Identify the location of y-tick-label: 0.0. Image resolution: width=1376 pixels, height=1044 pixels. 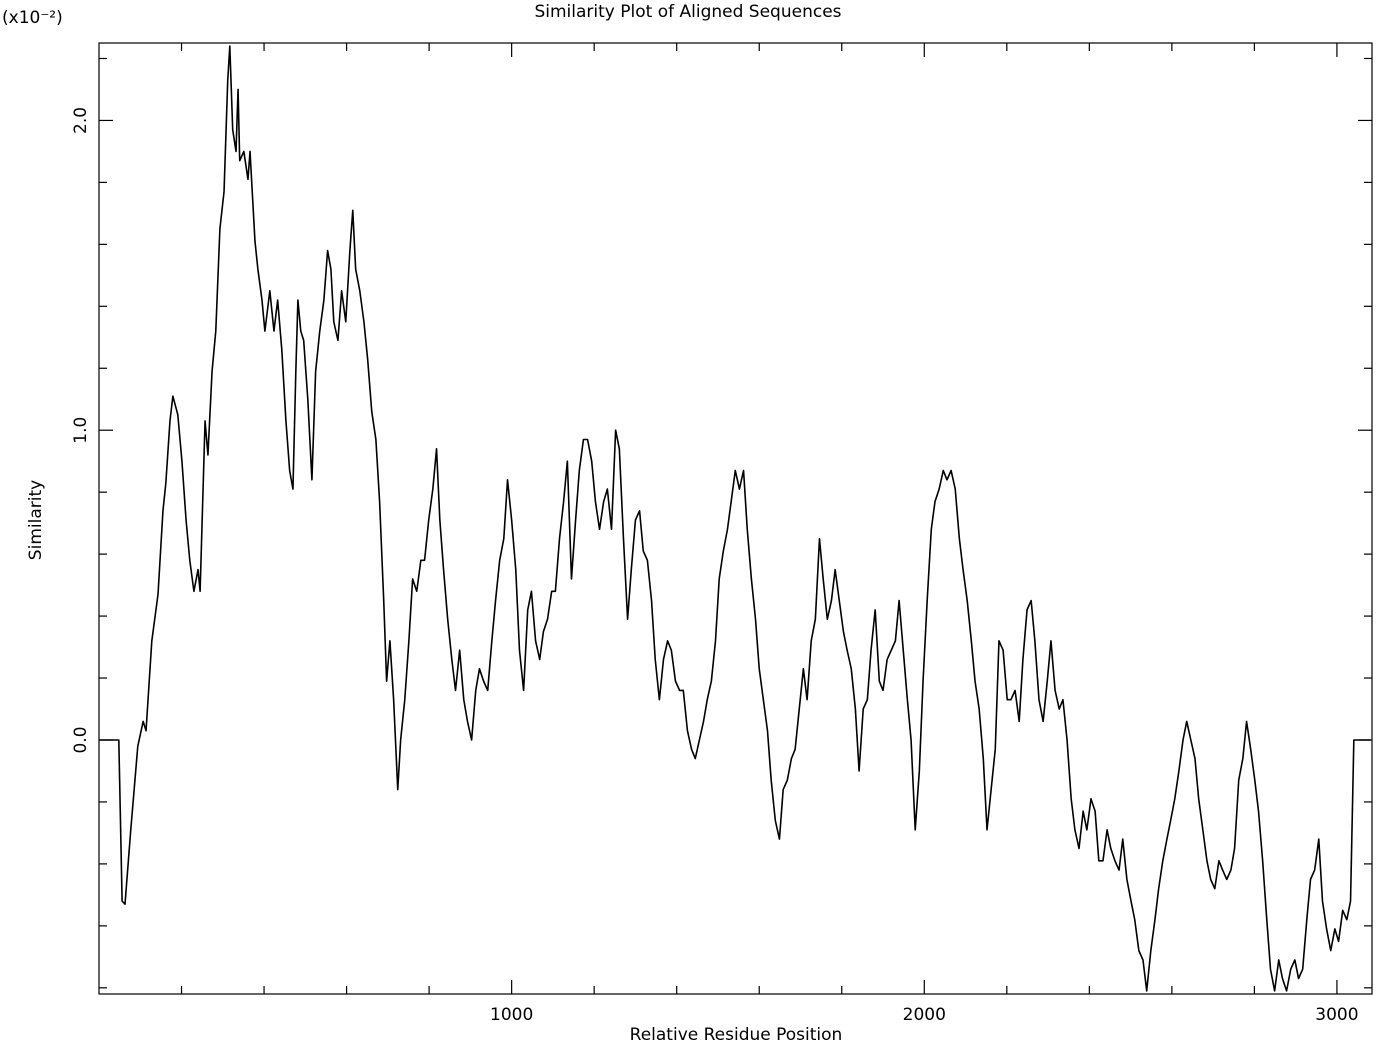
(81, 739).